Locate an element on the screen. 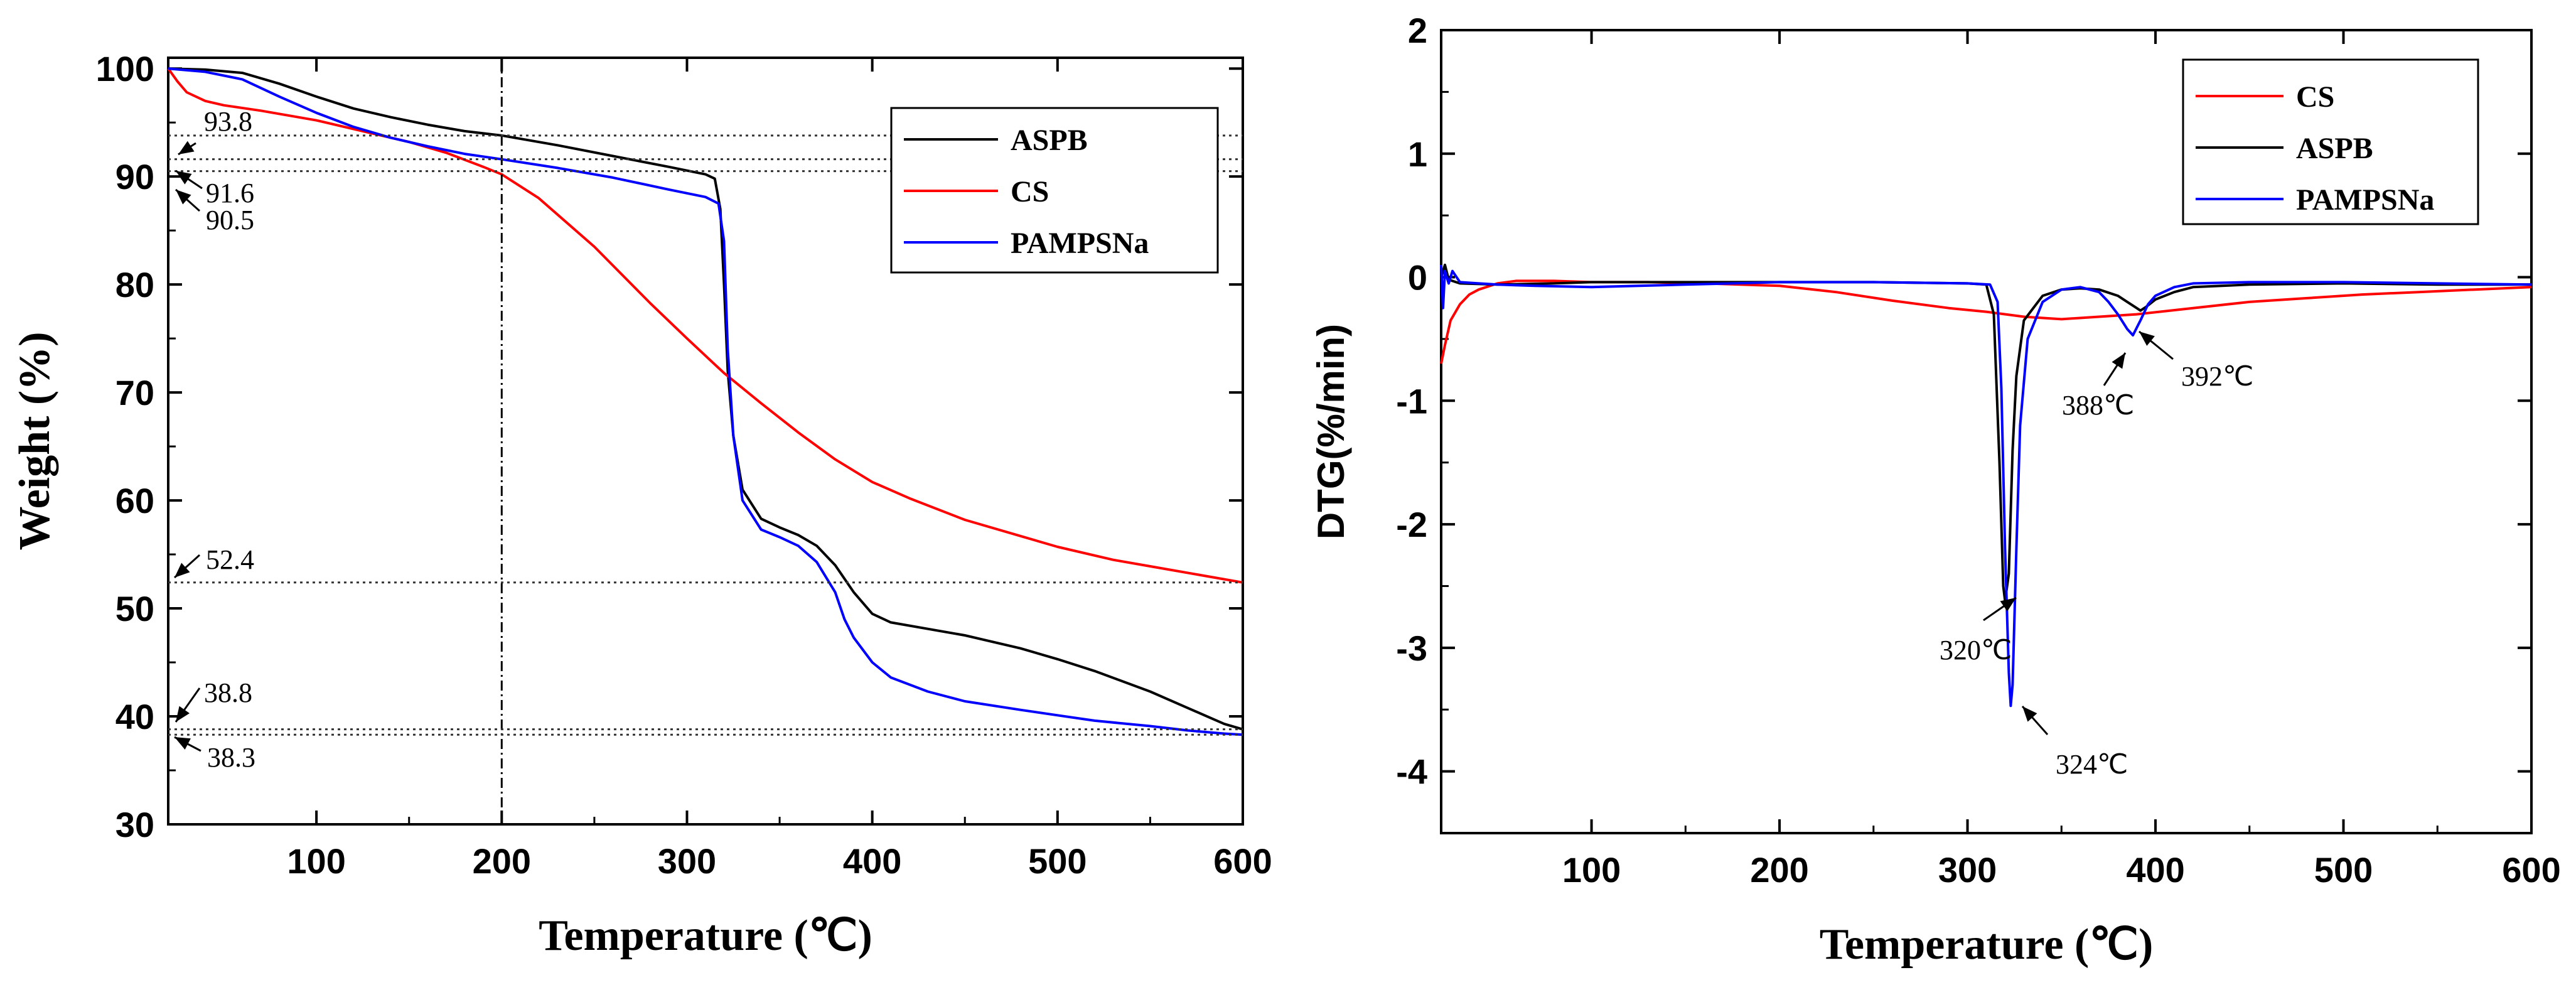 Image resolution: width=2576 pixels, height=1002 pixels. tga-ytick-label: 30 is located at coordinates (134, 824).